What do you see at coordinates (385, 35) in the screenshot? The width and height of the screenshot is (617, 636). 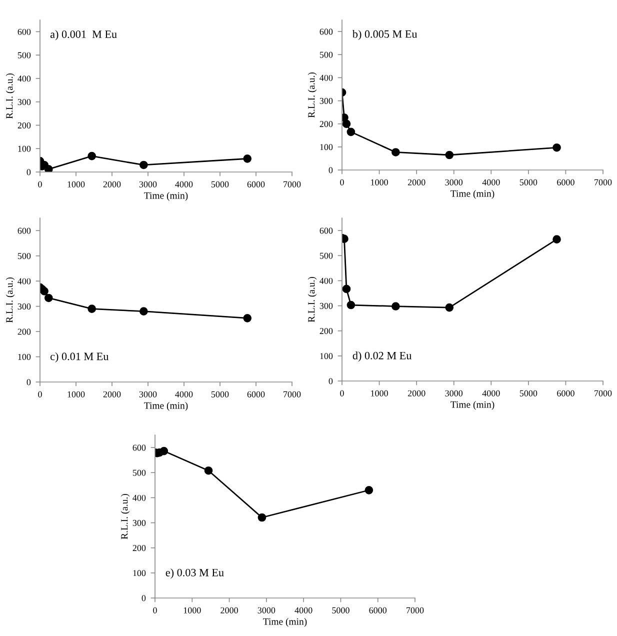 I see `annotation: b) 0.005 M Eu` at bounding box center [385, 35].